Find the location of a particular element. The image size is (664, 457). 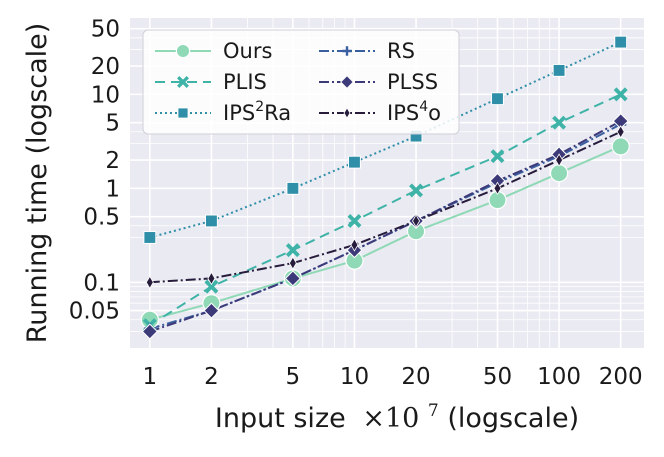

legend-label: IPS4o is located at coordinates (414, 112).